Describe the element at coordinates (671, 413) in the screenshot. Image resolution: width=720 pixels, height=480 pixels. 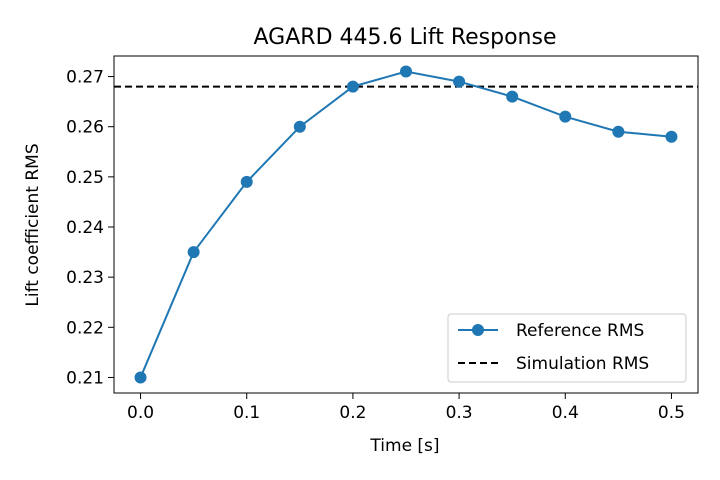
I see `x-tick-label: 0.5` at that location.